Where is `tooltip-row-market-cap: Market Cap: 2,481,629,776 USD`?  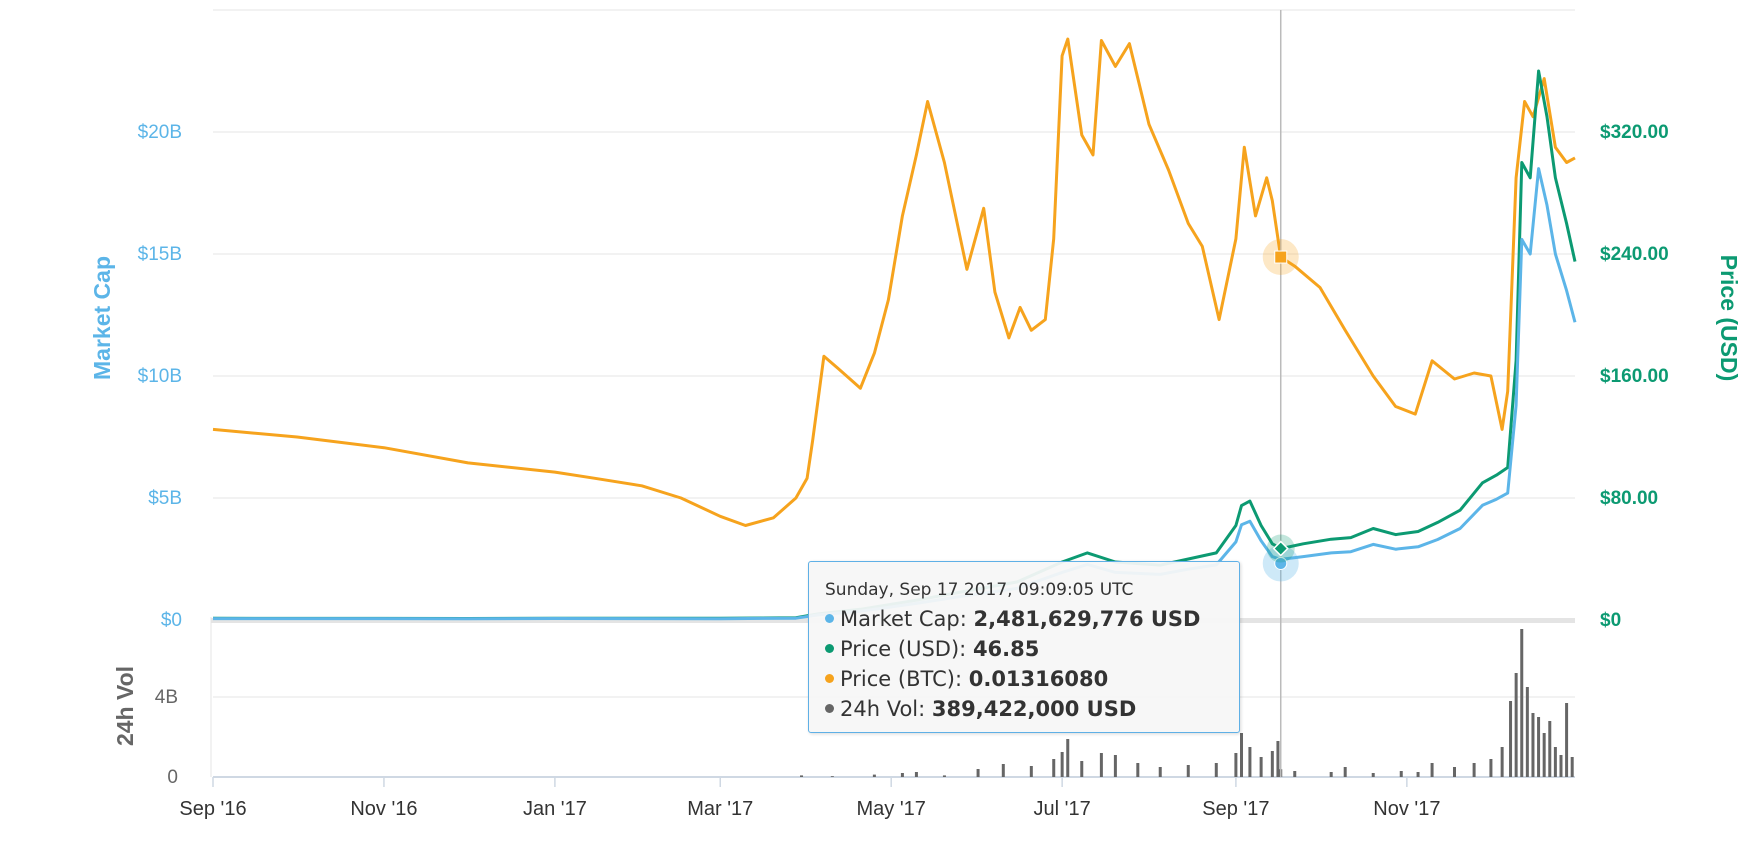
tooltip-row-market-cap: Market Cap: 2,481,629,776 USD is located at coordinates (1025, 619).